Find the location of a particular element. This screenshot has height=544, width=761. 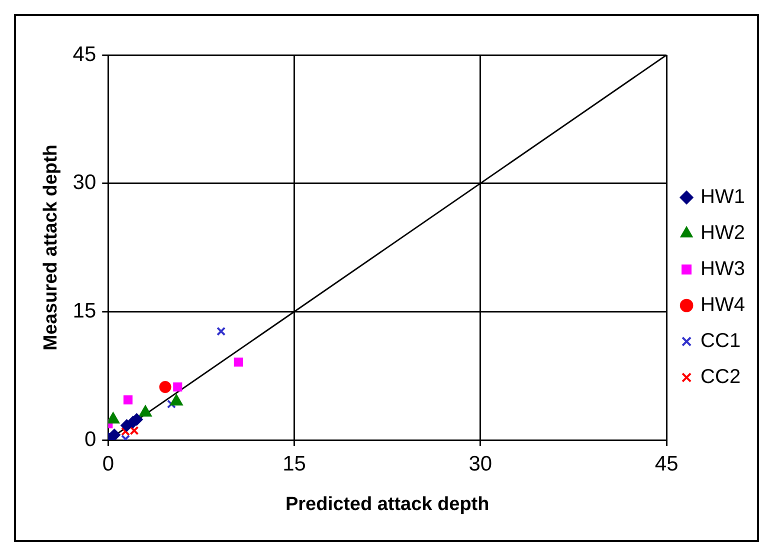

y-tick-label: 15 is located at coordinates (84, 310).